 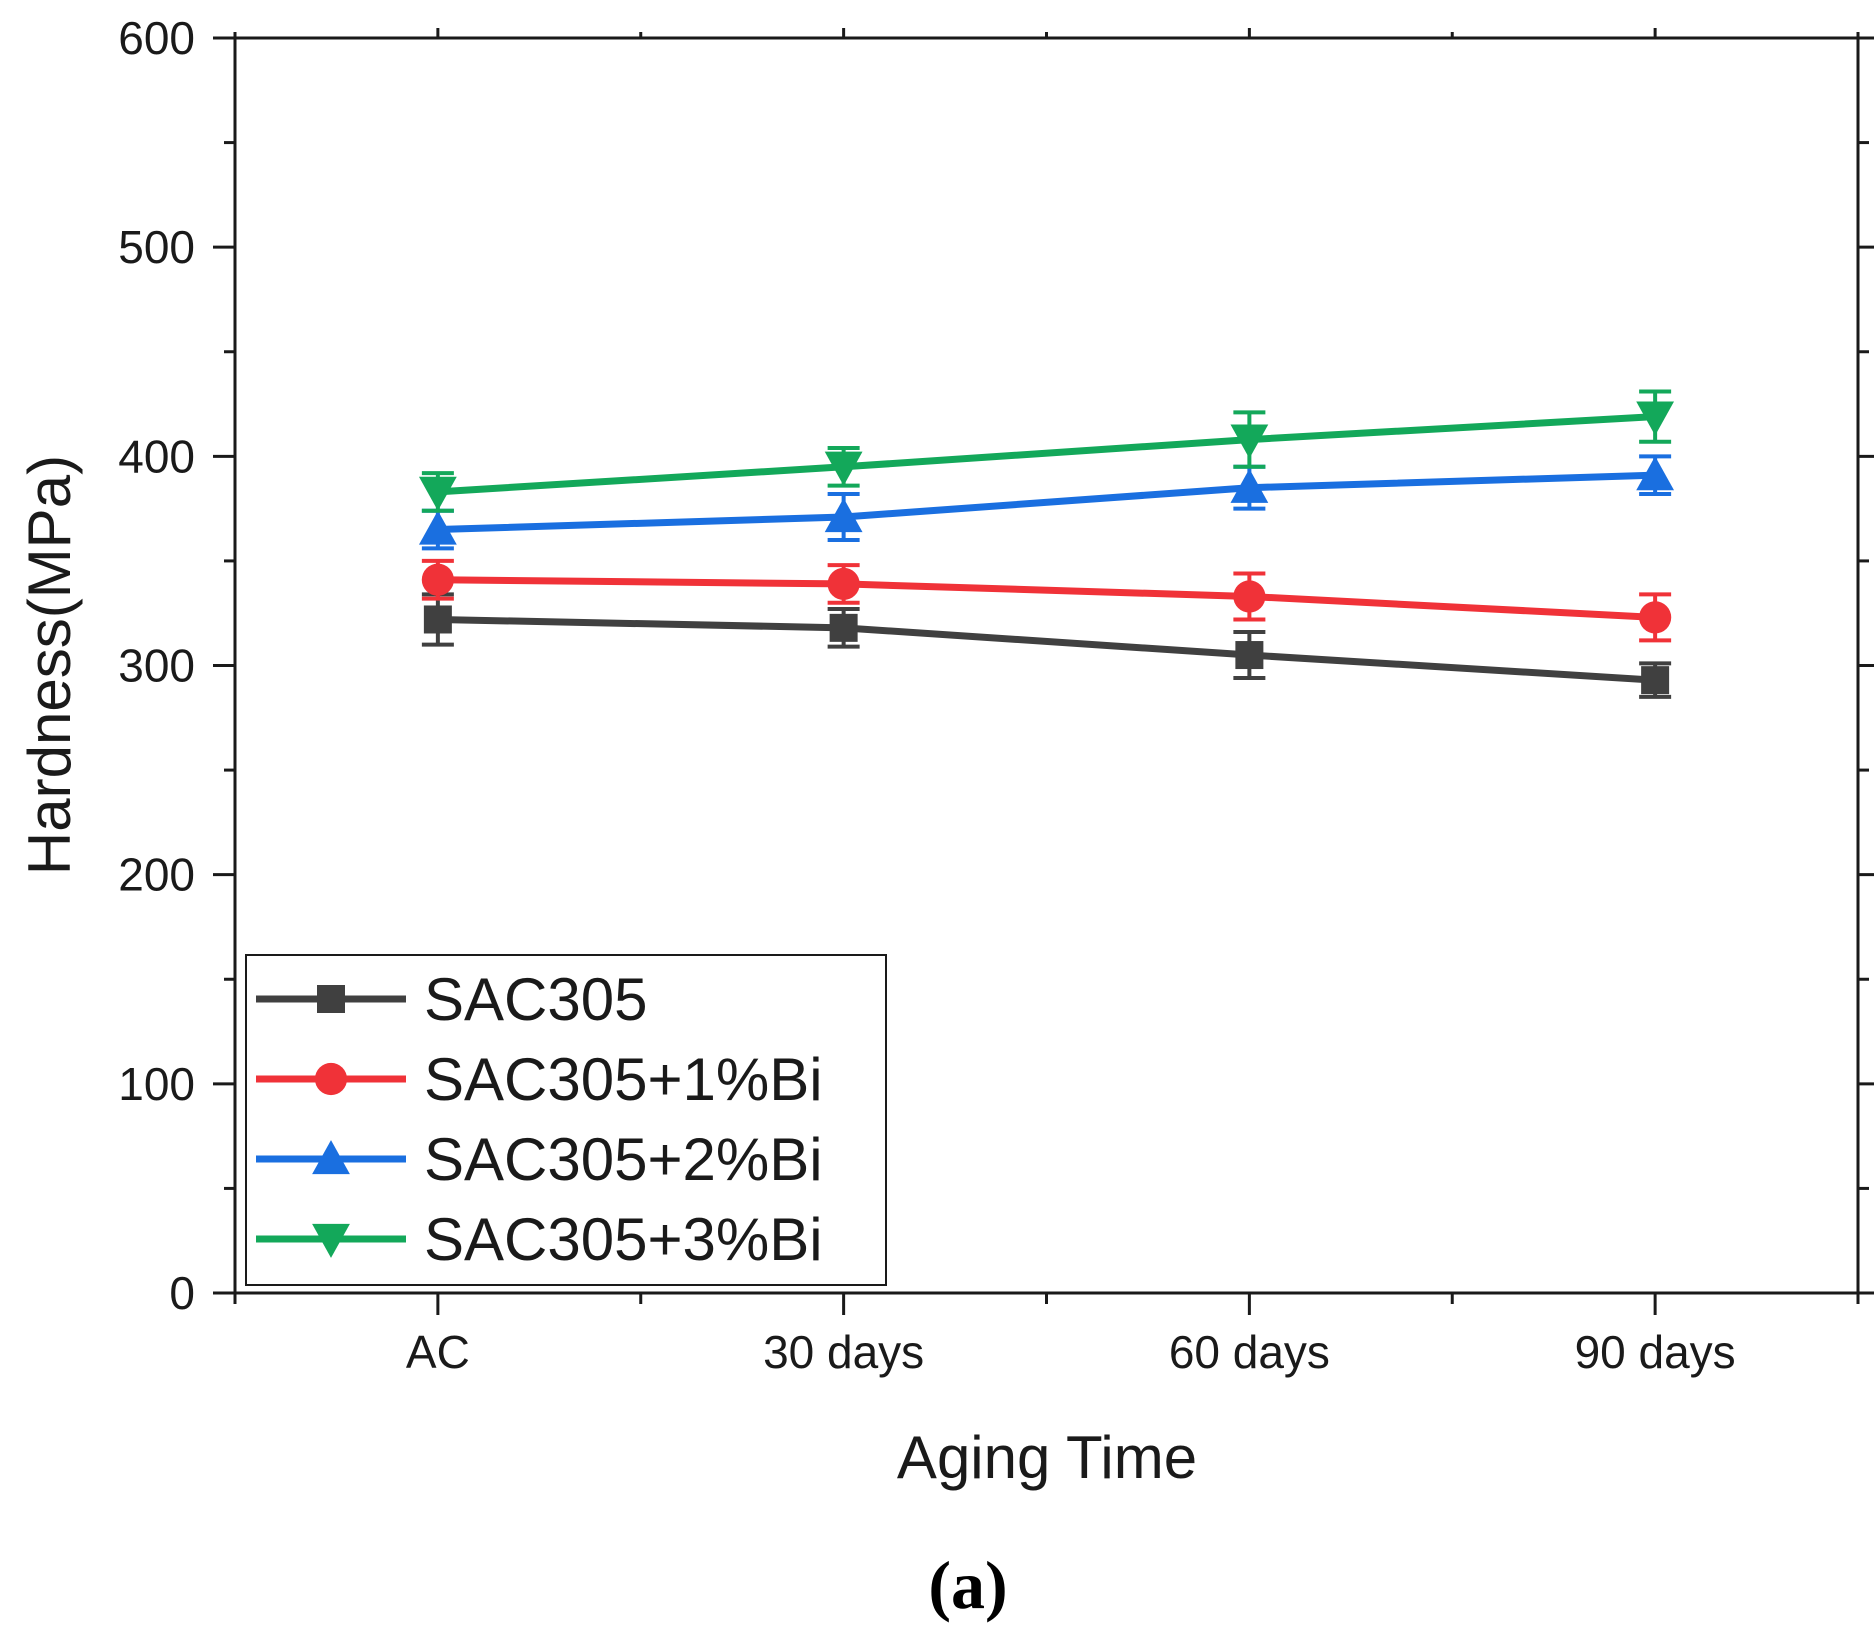 What do you see at coordinates (1249, 1352) in the screenshot?
I see `x-tick-label: 60 days` at bounding box center [1249, 1352].